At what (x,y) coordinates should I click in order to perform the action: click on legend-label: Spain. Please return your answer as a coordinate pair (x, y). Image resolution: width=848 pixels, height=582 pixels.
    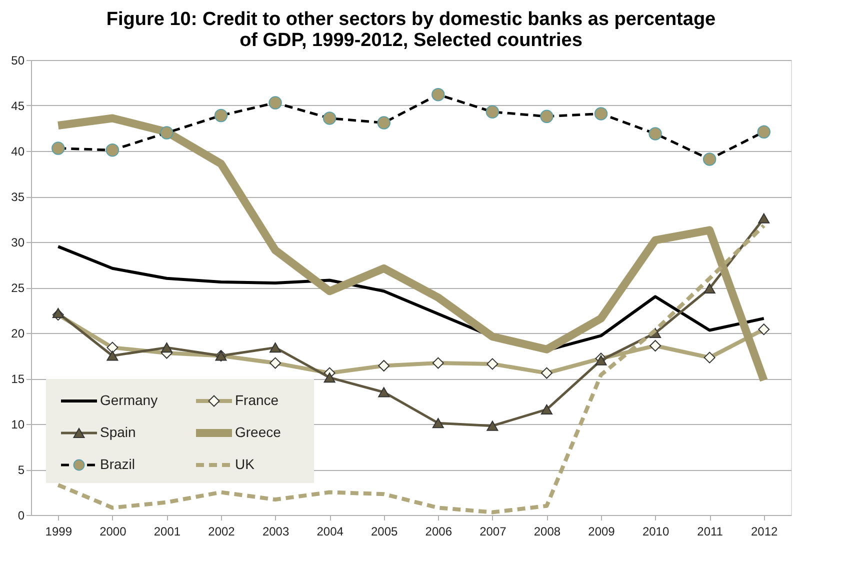
    Looking at the image, I should click on (118, 432).